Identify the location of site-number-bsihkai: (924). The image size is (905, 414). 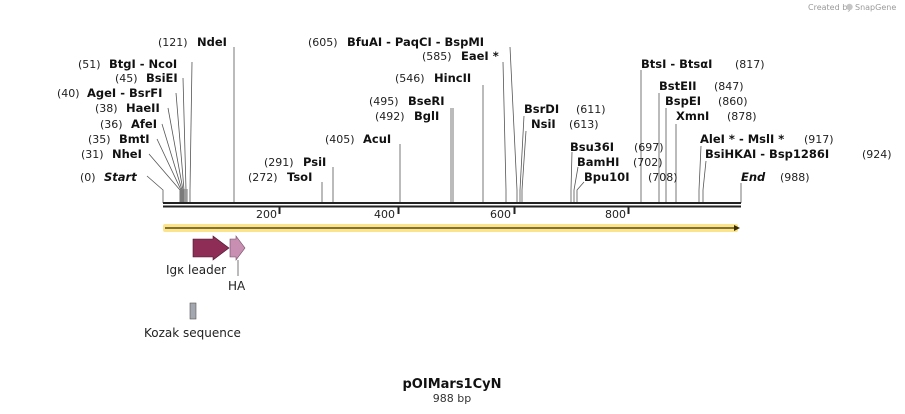
(877, 154).